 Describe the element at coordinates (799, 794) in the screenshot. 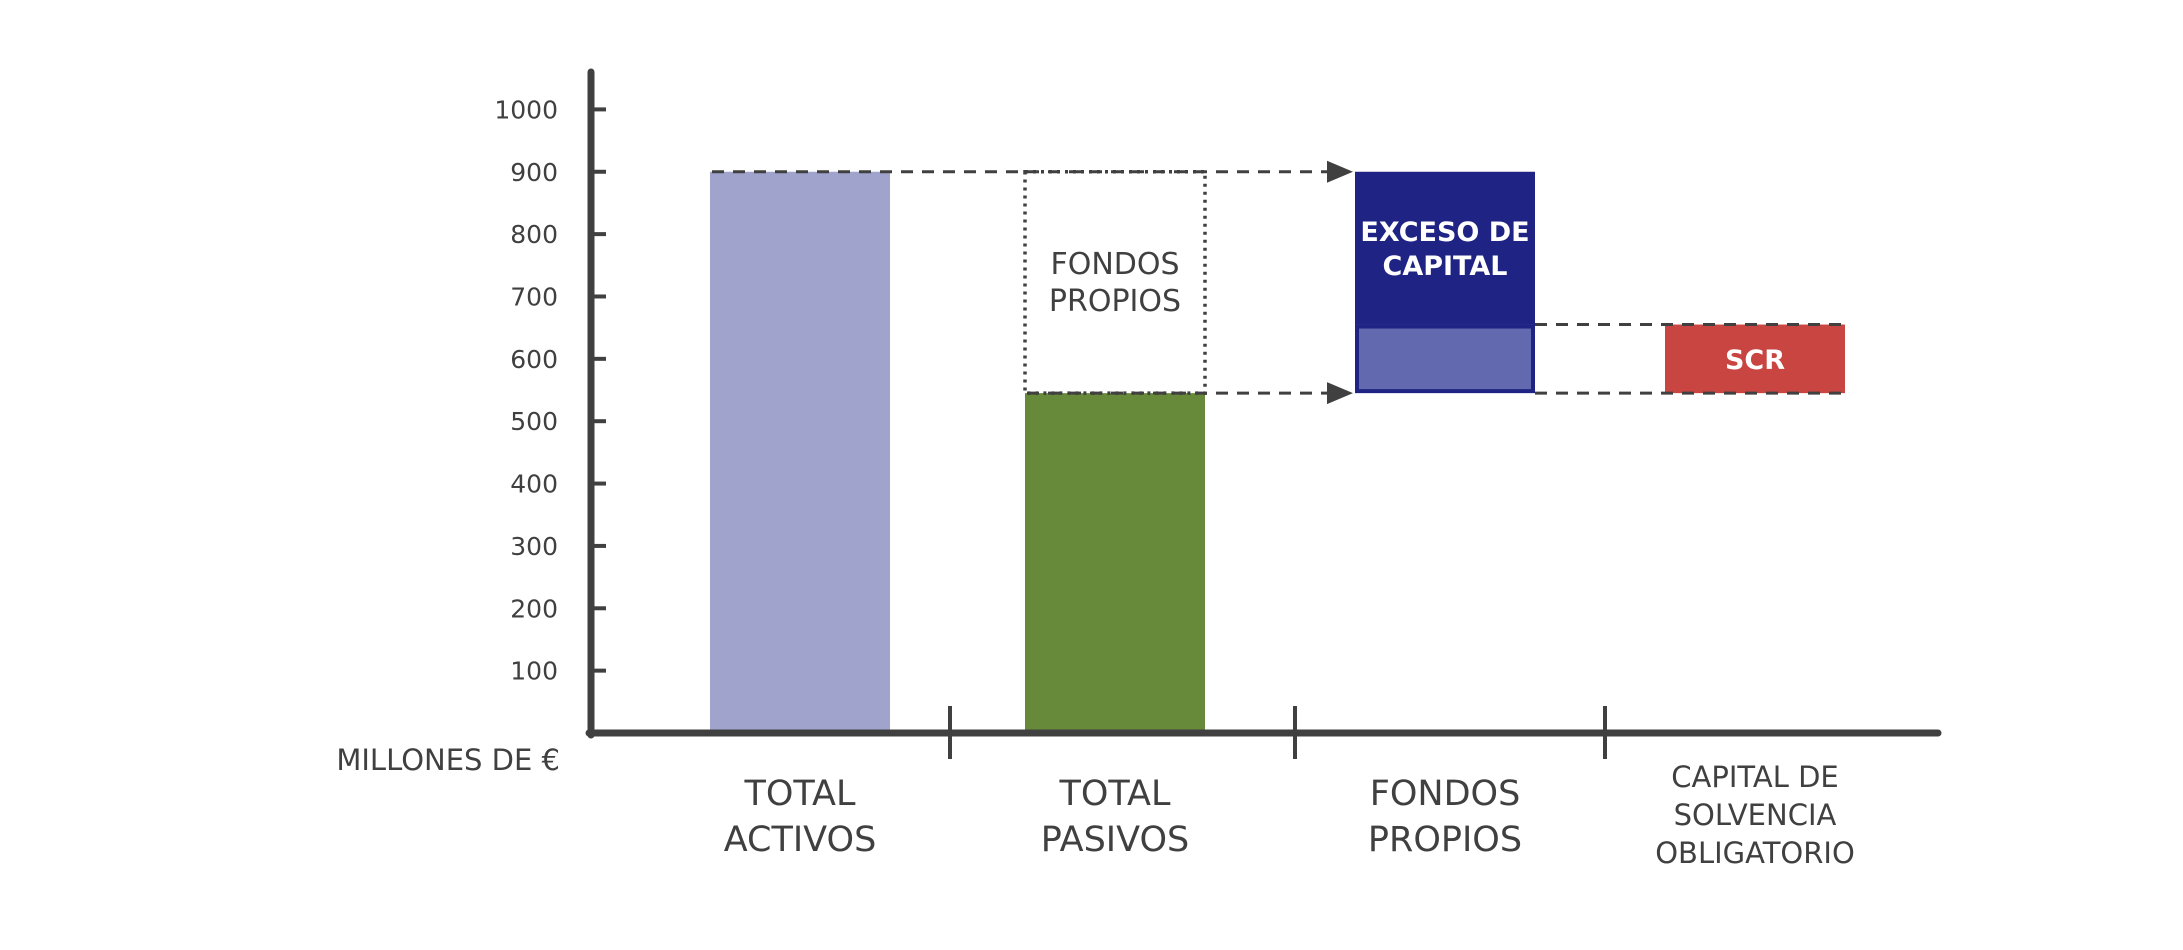

I see `category-label-0-0: TOTAL` at that location.